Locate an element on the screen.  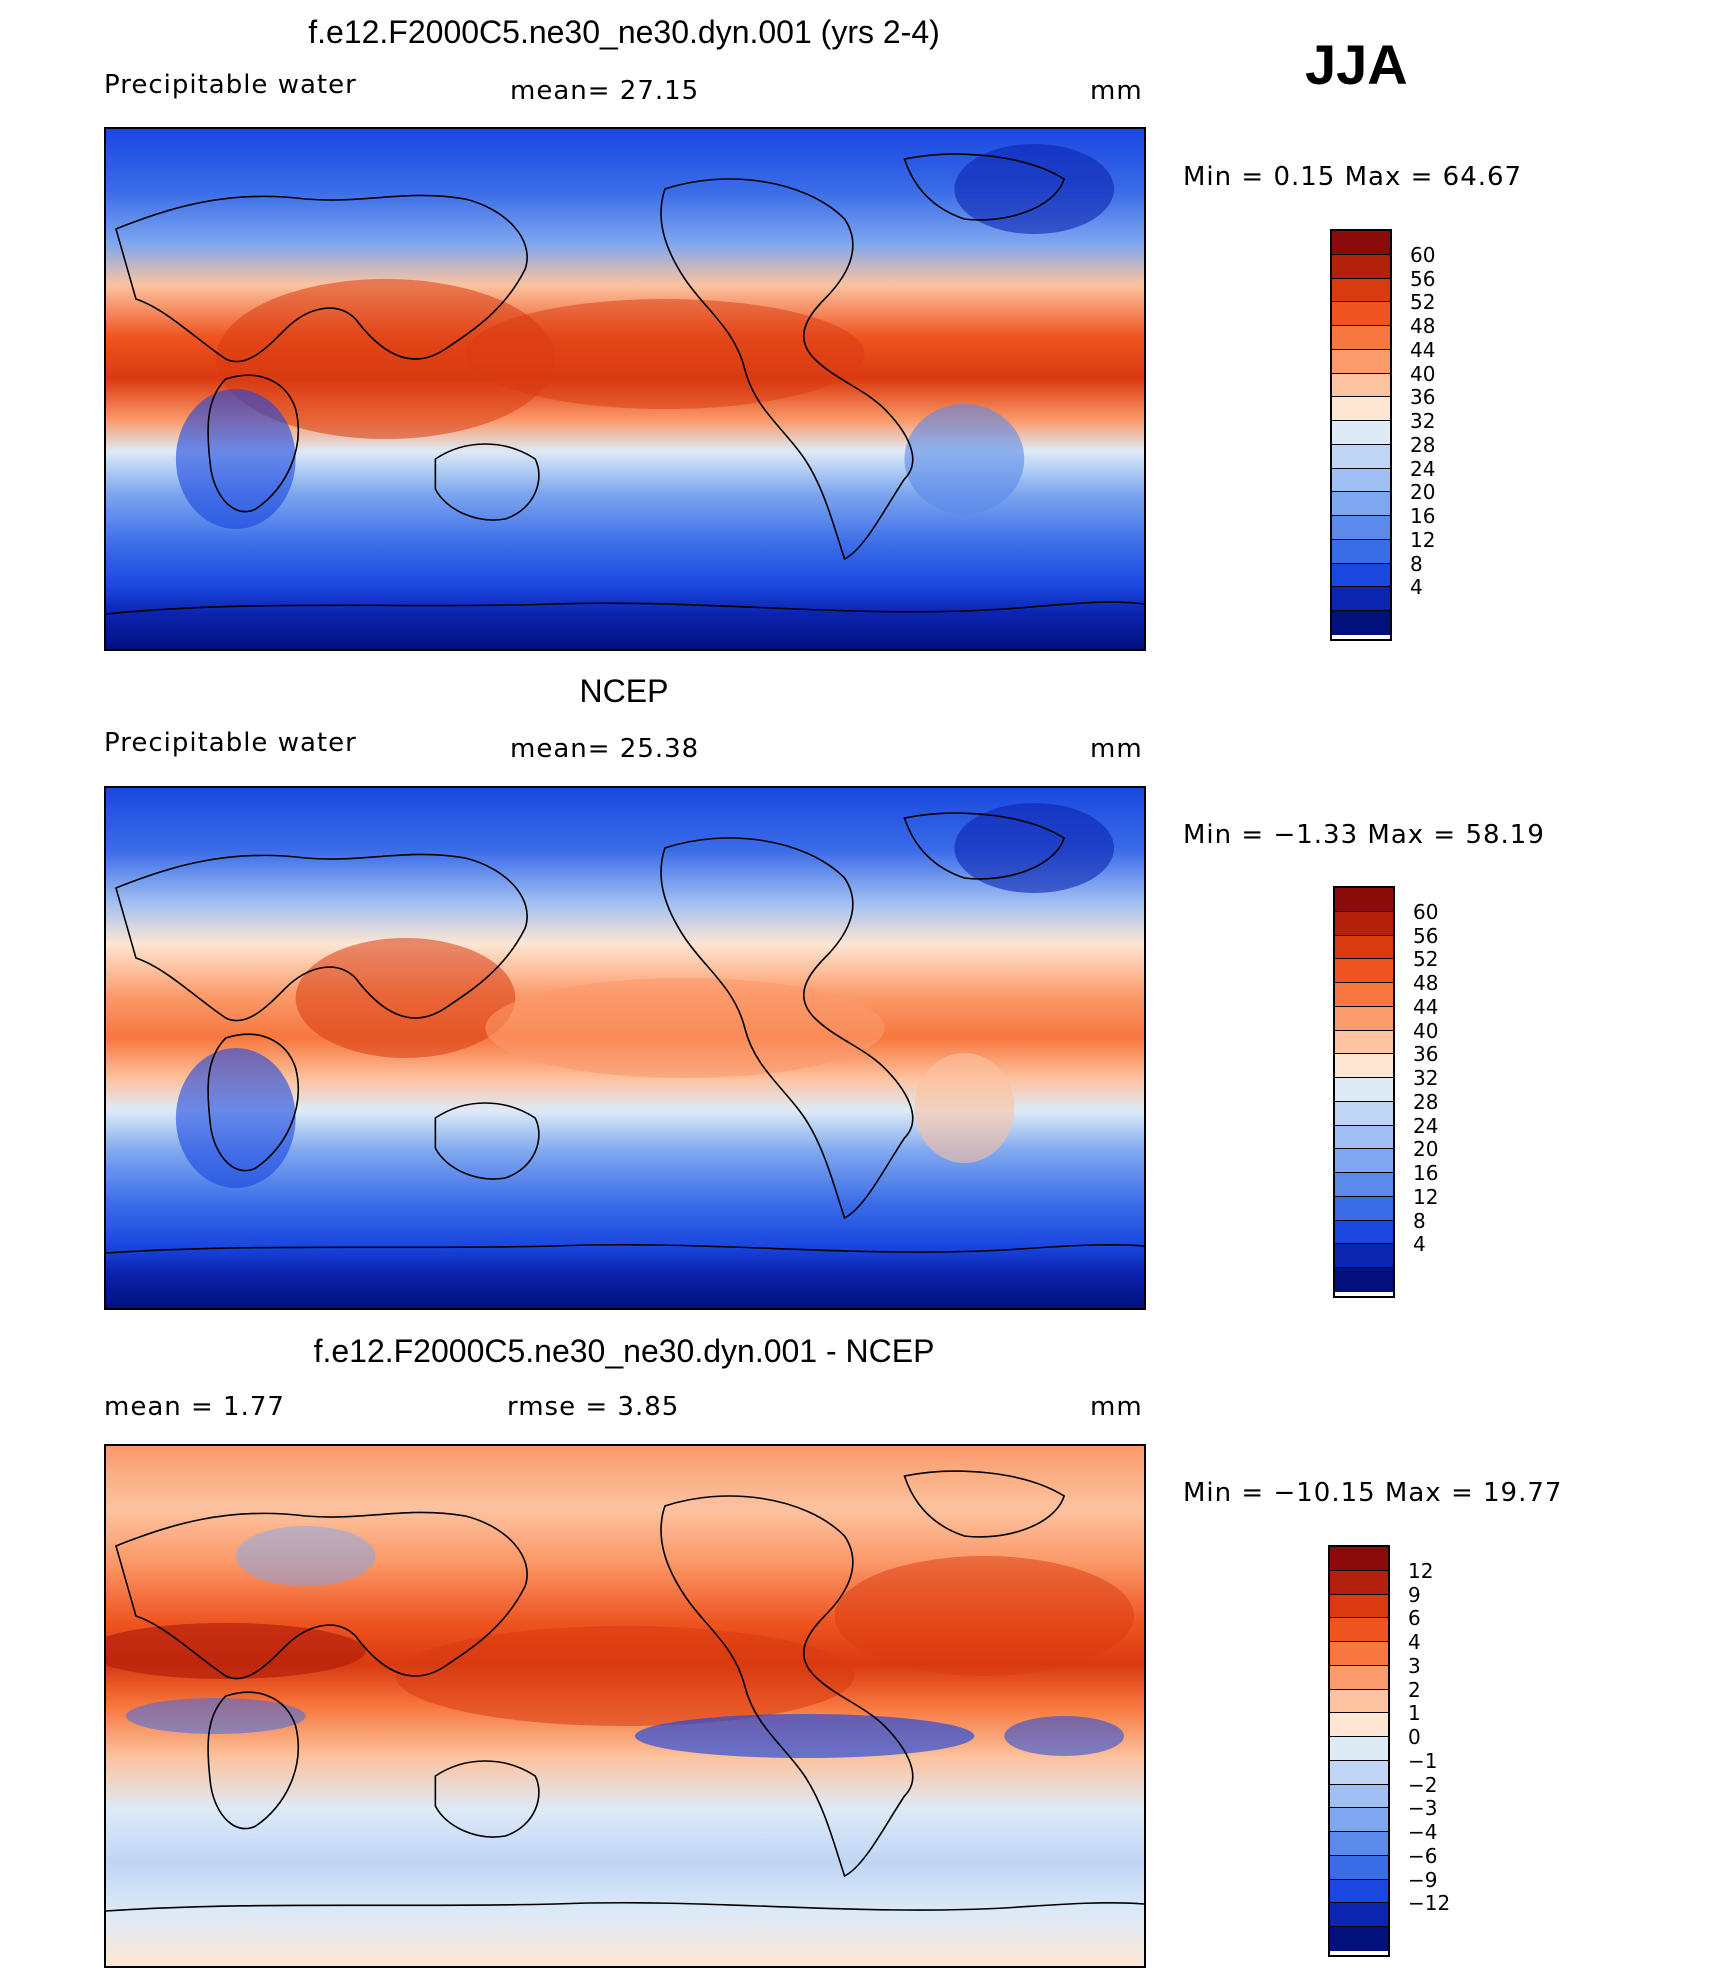
colorbar-level-label: −2 is located at coordinates (1423, 1784).